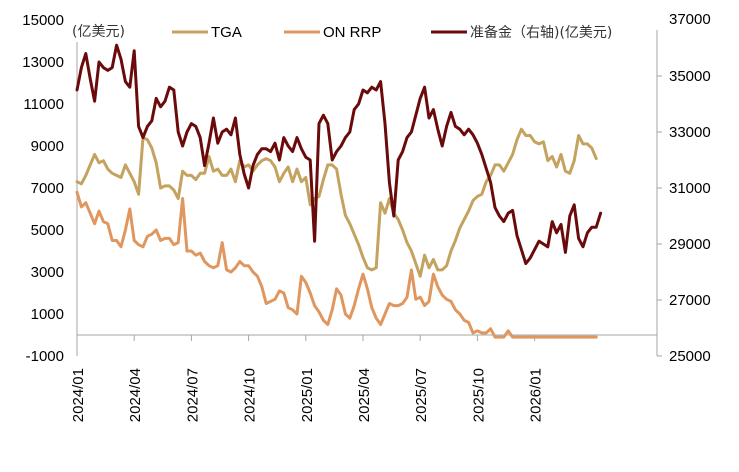  I want to click on x-tick-label: 2024/07, so click(192, 395).